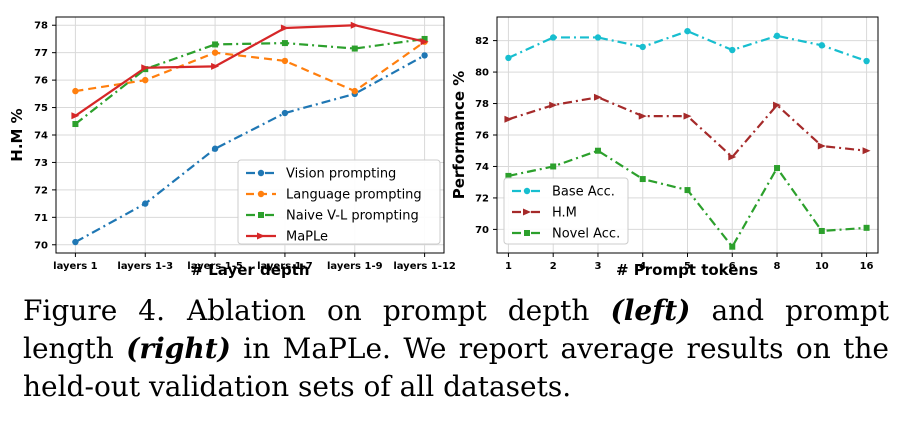 This screenshot has width=911, height=422. Describe the element at coordinates (508, 266) in the screenshot. I see `x-tick-label: 1` at that location.